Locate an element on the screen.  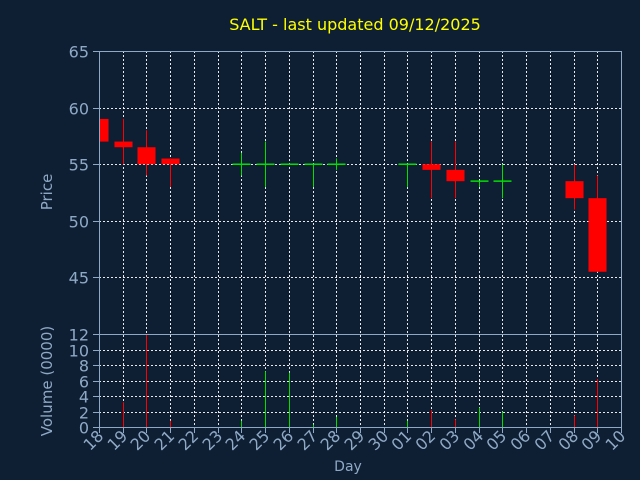
volume-tick-label: 12 is located at coordinates (79, 335).